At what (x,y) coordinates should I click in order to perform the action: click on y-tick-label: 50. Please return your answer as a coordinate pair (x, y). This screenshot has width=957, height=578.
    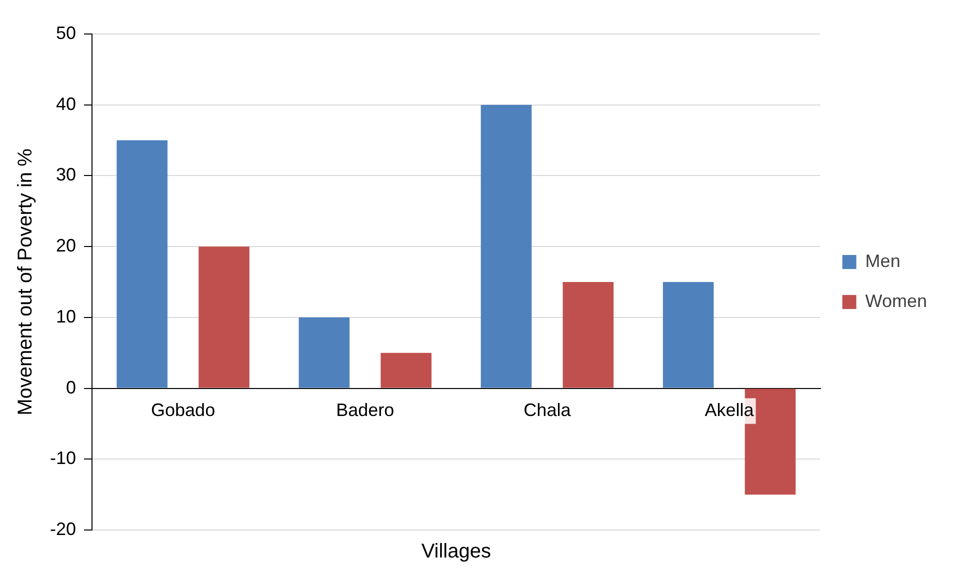
    Looking at the image, I should click on (66, 32).